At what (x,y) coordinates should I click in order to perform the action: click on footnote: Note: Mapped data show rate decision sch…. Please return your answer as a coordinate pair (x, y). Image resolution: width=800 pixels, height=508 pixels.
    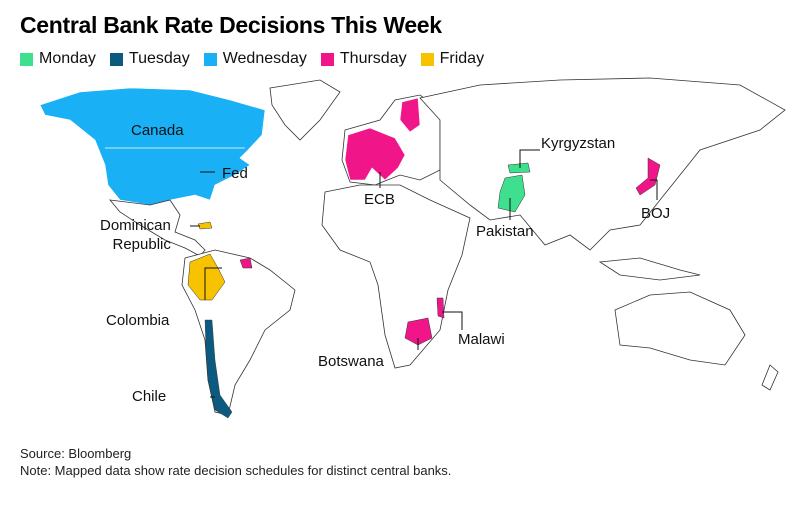
    Looking at the image, I should click on (236, 470).